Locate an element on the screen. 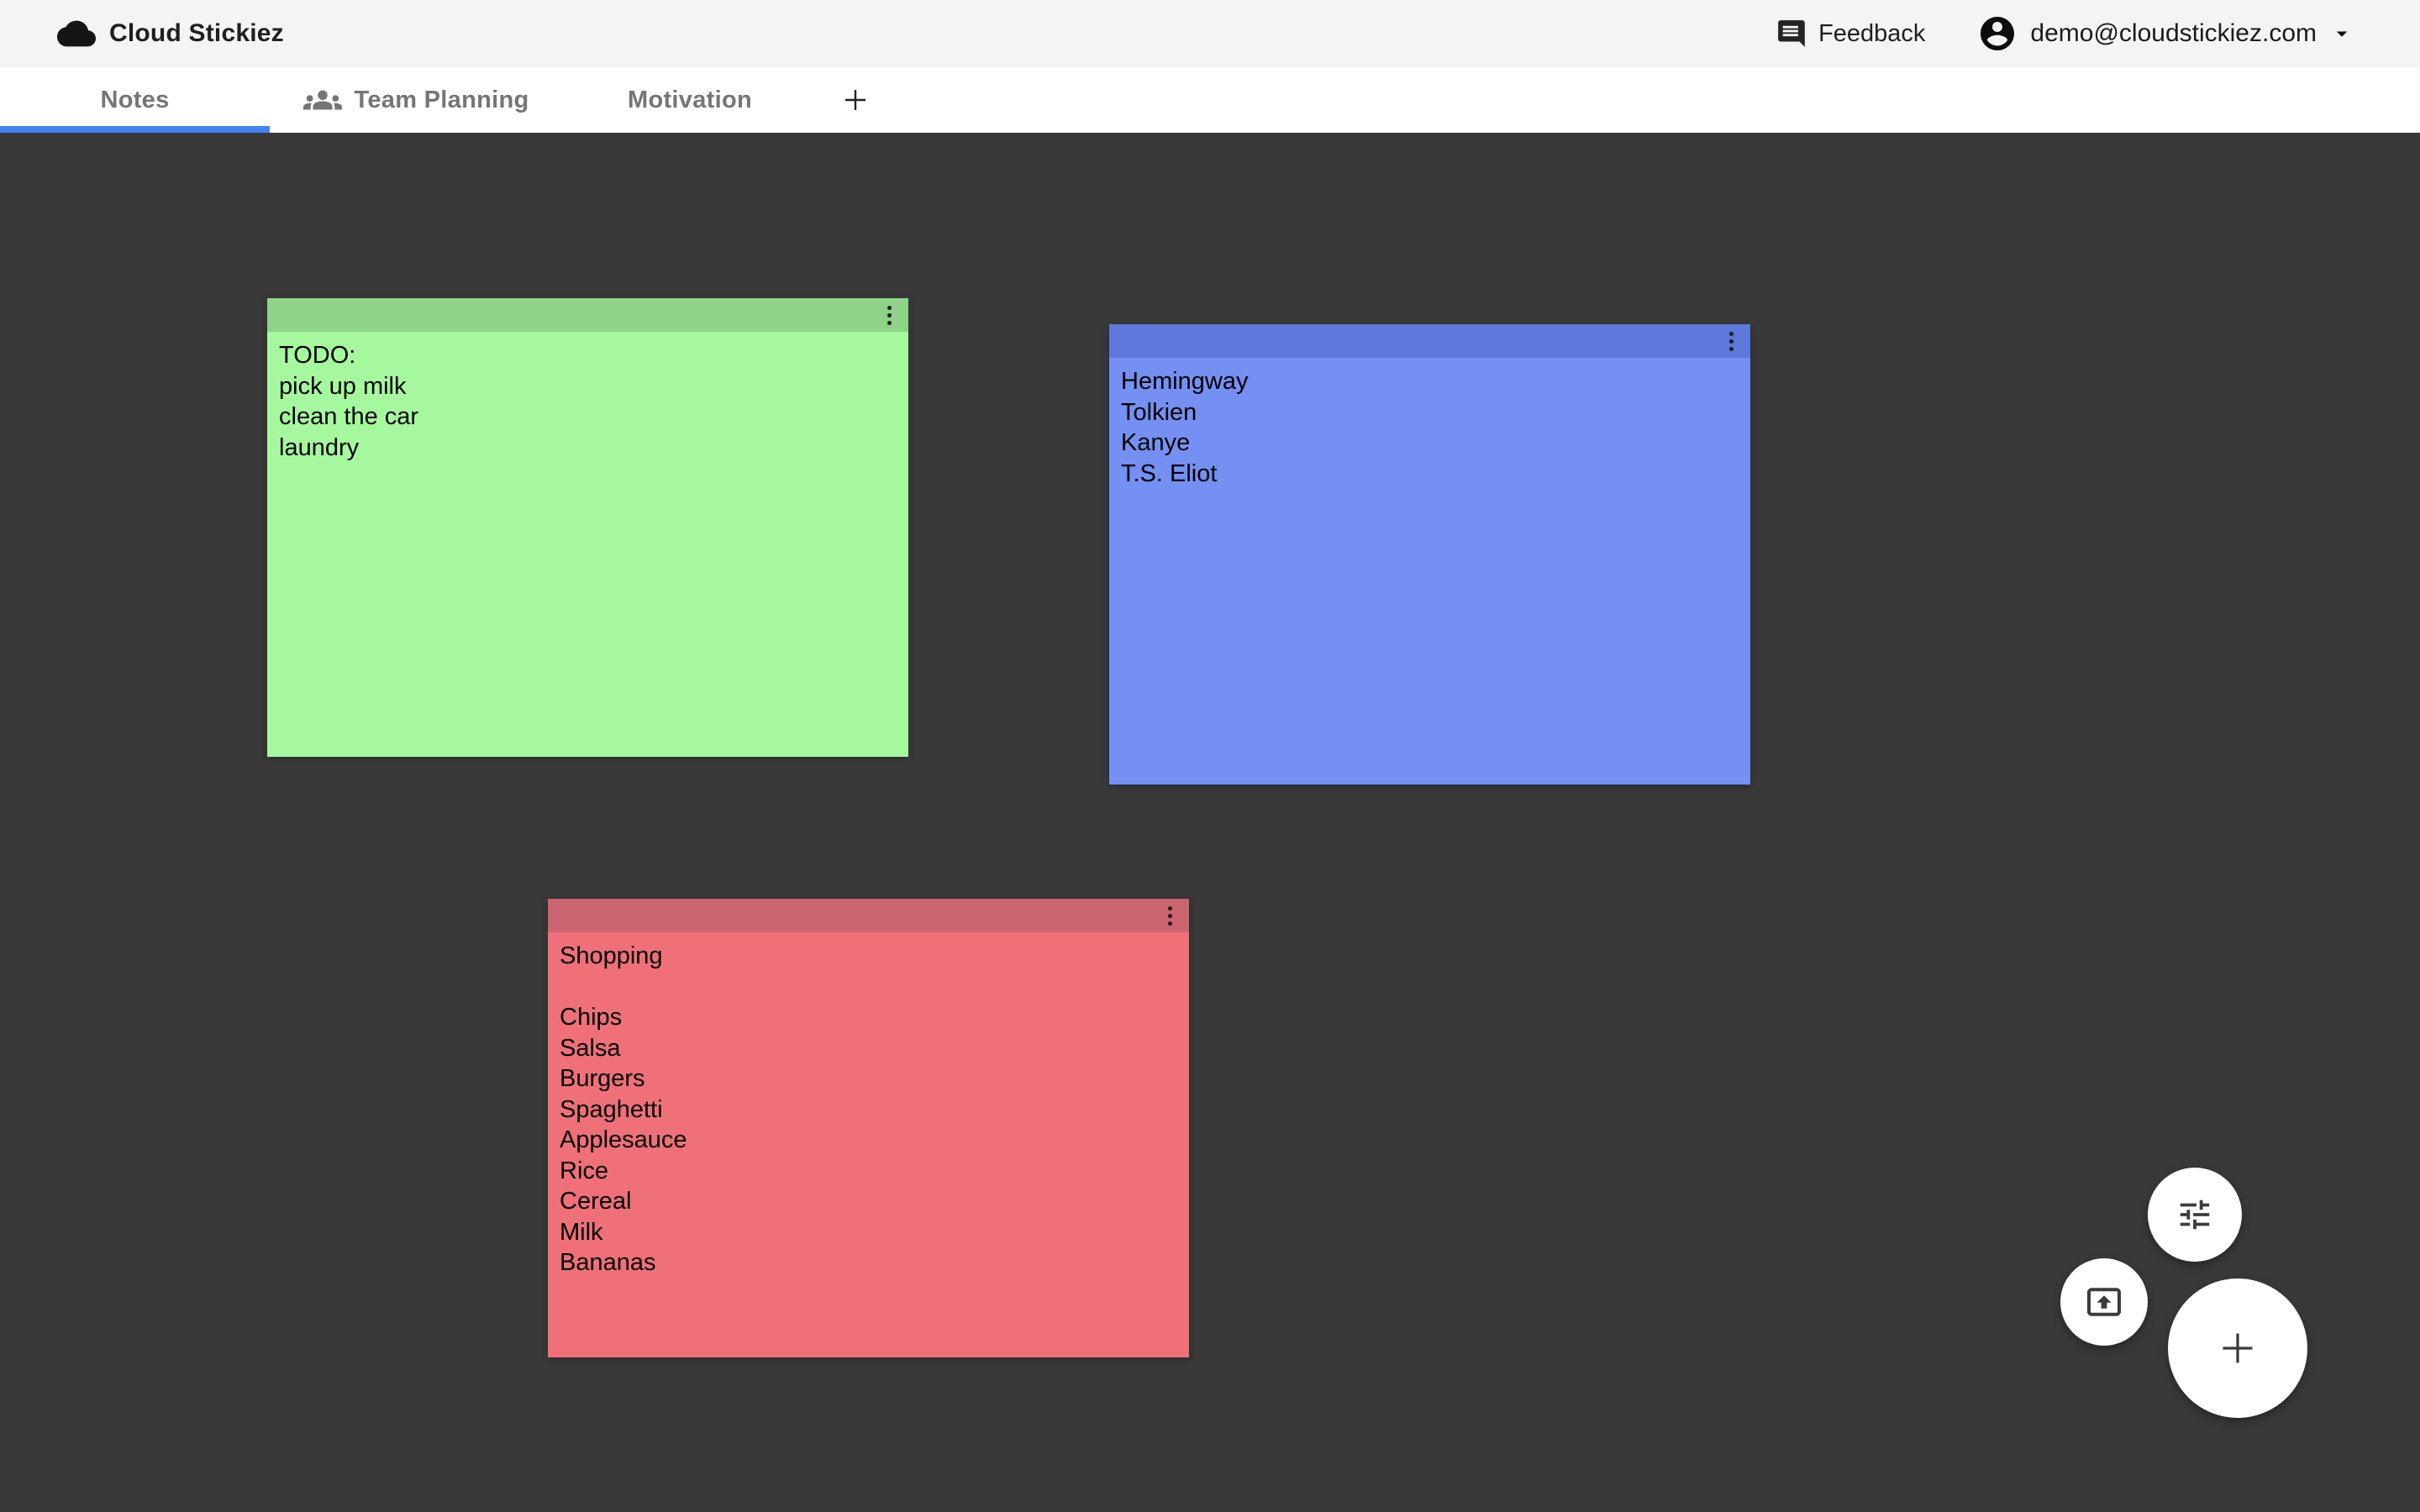 This screenshot has width=2420, height=1512. tab-motivation-label: Motivation is located at coordinates (690, 99).